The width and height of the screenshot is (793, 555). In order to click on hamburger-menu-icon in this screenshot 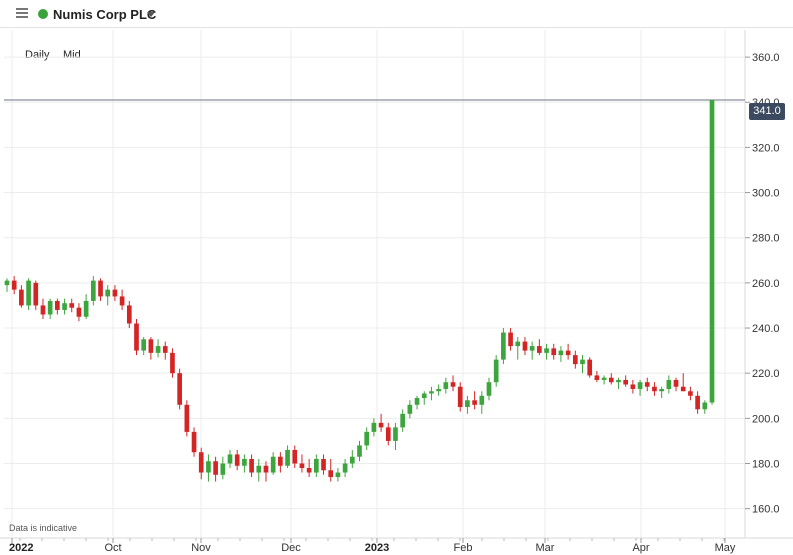, I will do `click(22, 13)`.